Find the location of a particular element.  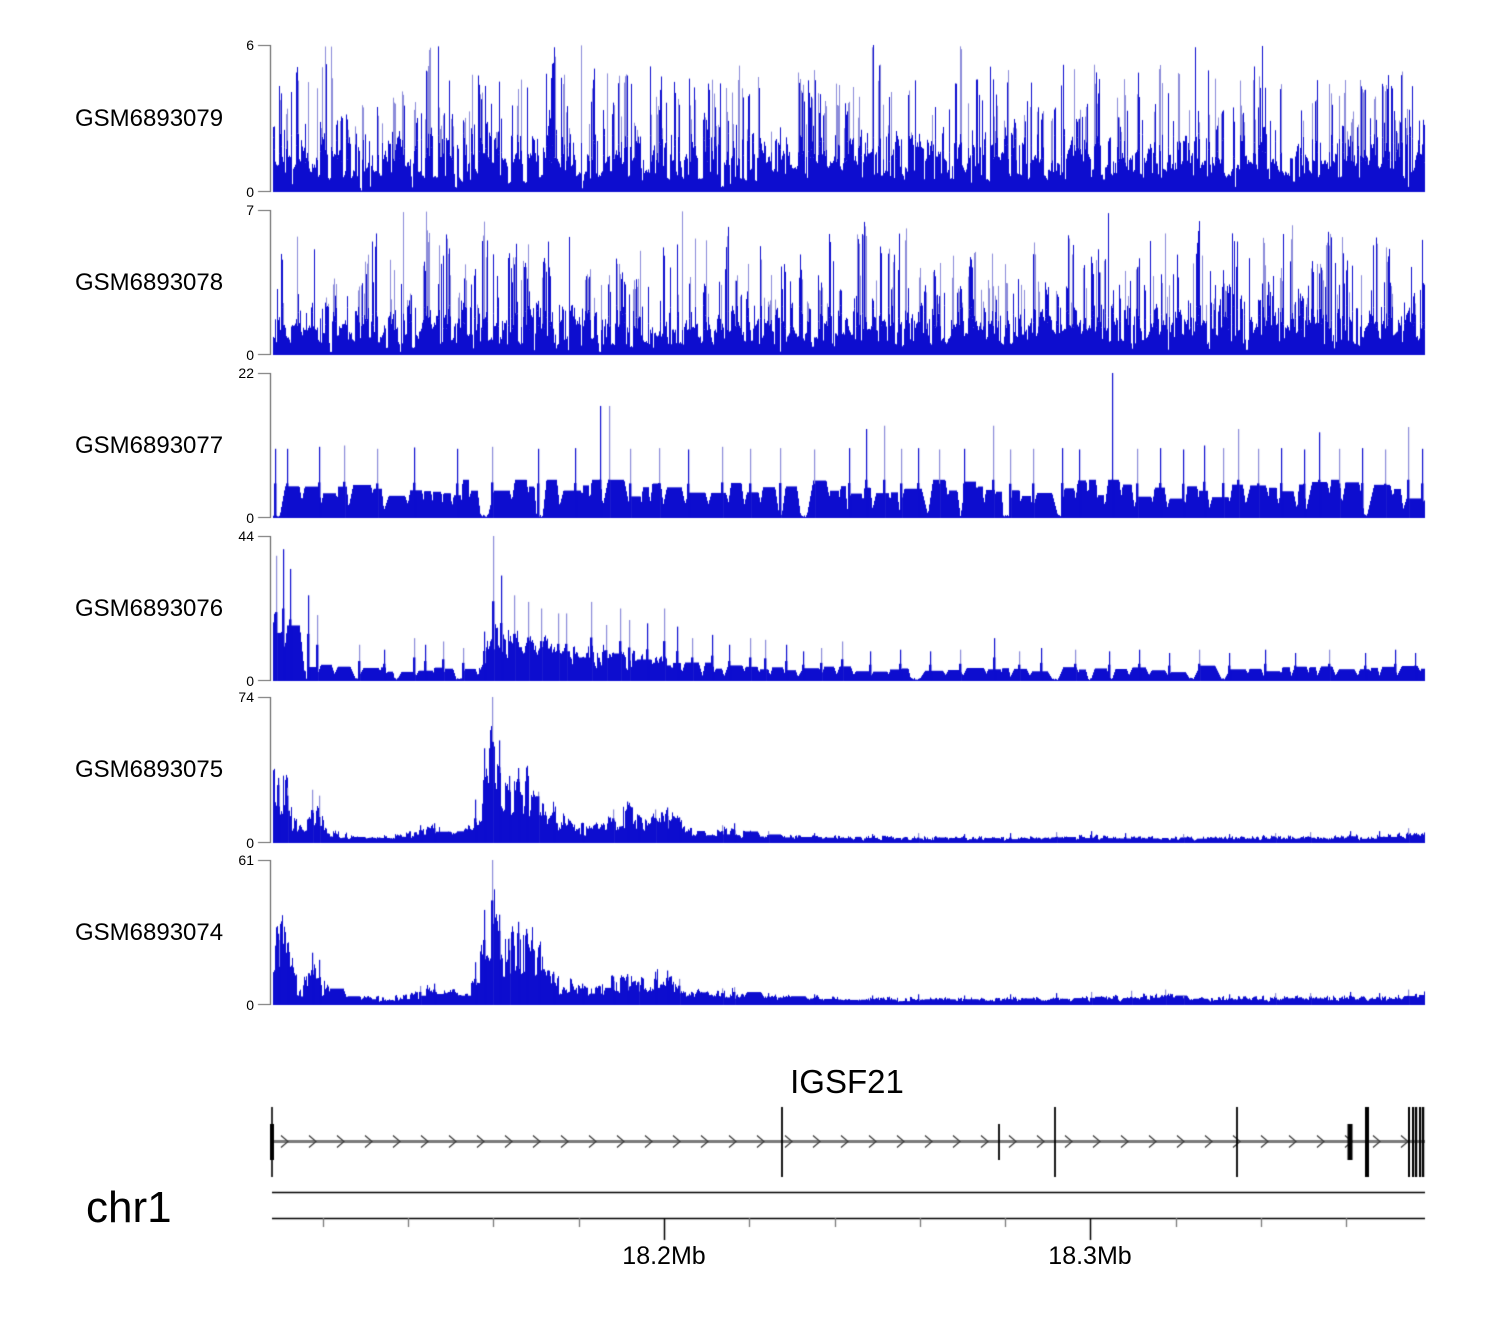

y-axis-max-label: 22 is located at coordinates (246, 373).